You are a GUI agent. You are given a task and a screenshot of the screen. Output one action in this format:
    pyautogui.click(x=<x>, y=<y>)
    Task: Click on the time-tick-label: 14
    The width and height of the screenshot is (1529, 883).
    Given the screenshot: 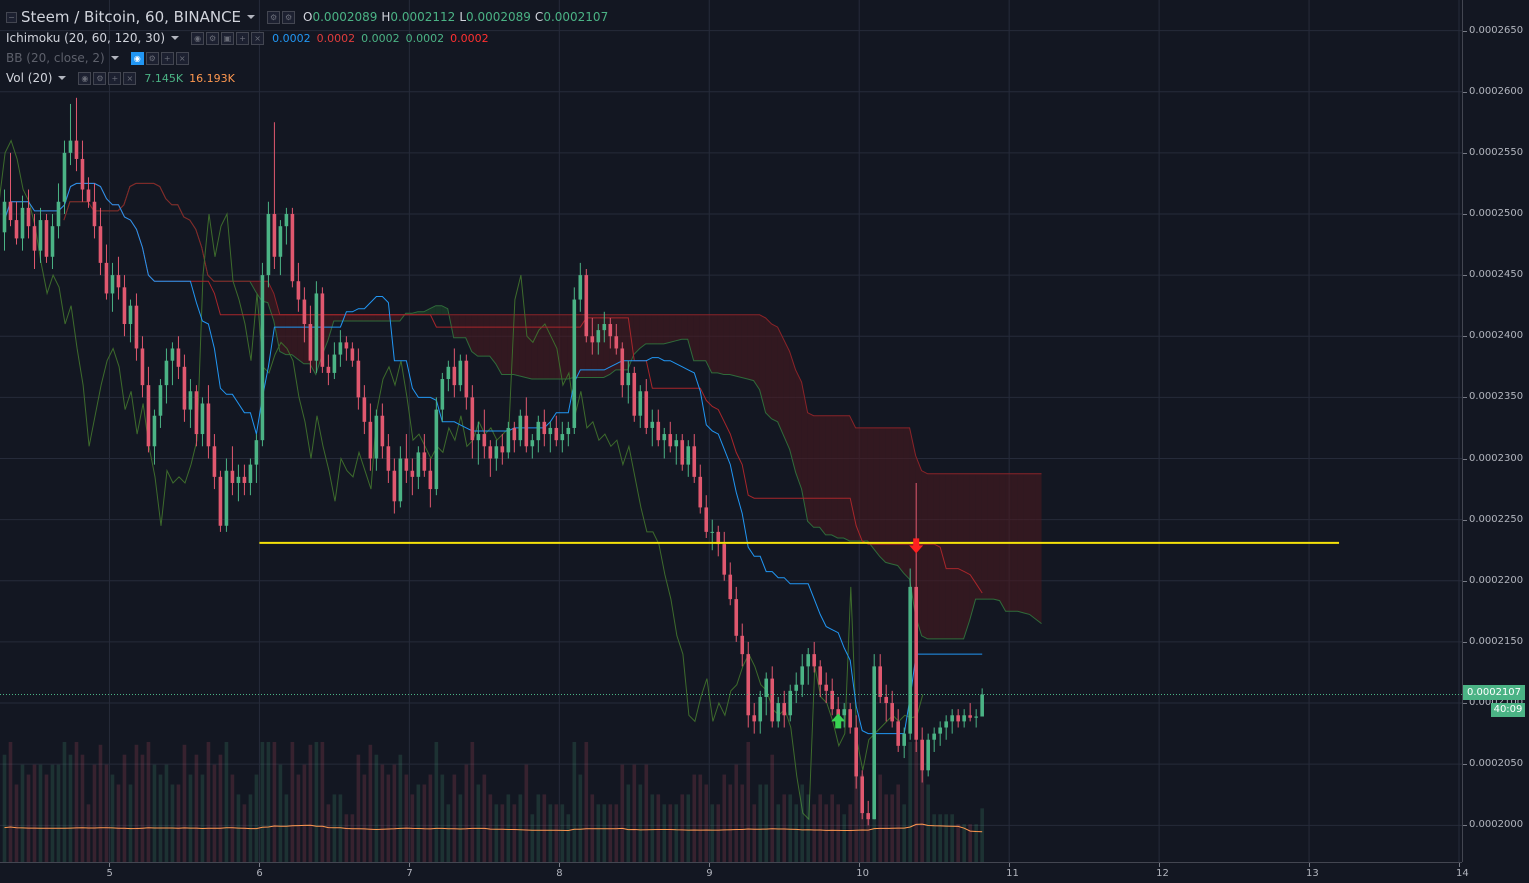 What is the action you would take?
    pyautogui.click(x=1462, y=871)
    